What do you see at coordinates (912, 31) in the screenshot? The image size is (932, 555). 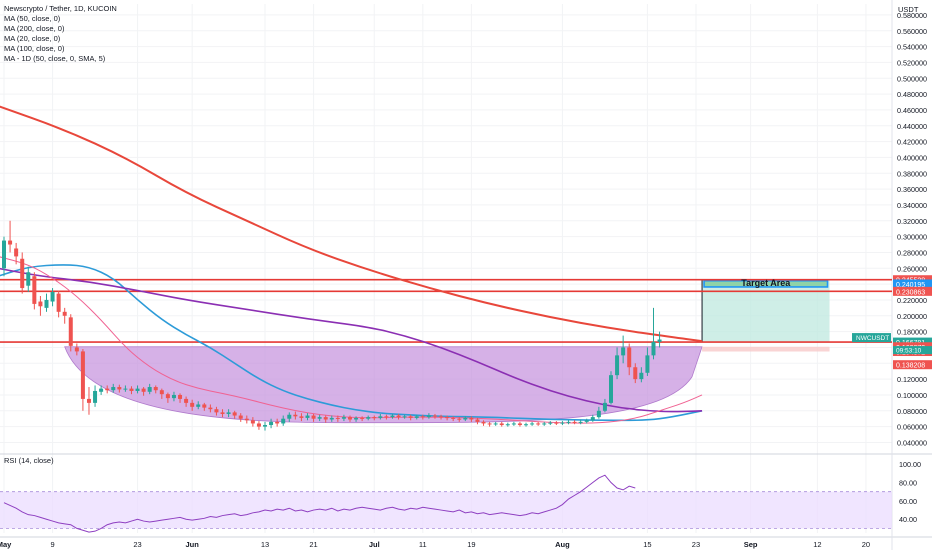 I see `price-tick-label: 0.560000` at bounding box center [912, 31].